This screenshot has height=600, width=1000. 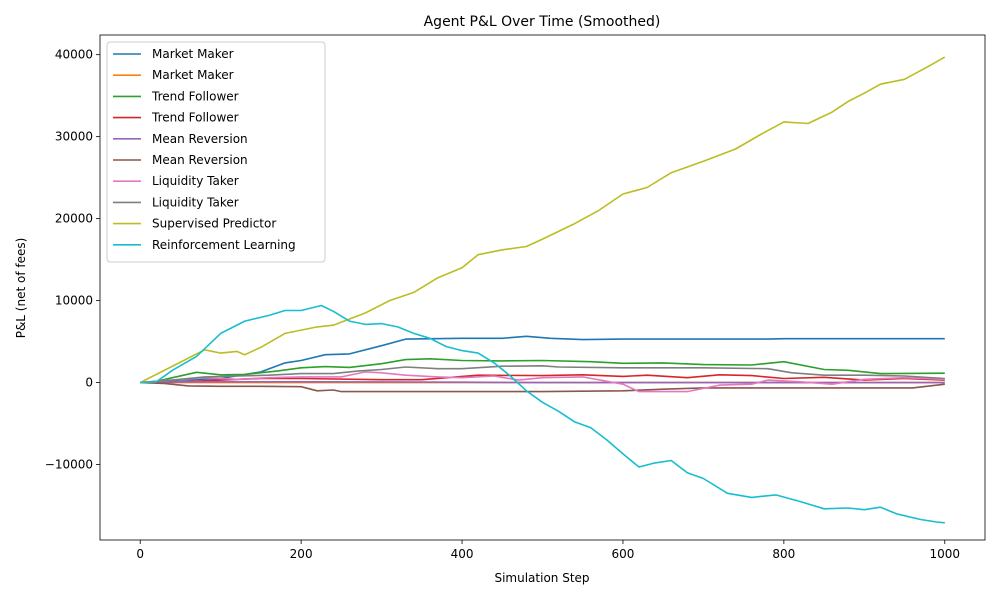 What do you see at coordinates (140, 554) in the screenshot?
I see `x-tick-label: 0` at bounding box center [140, 554].